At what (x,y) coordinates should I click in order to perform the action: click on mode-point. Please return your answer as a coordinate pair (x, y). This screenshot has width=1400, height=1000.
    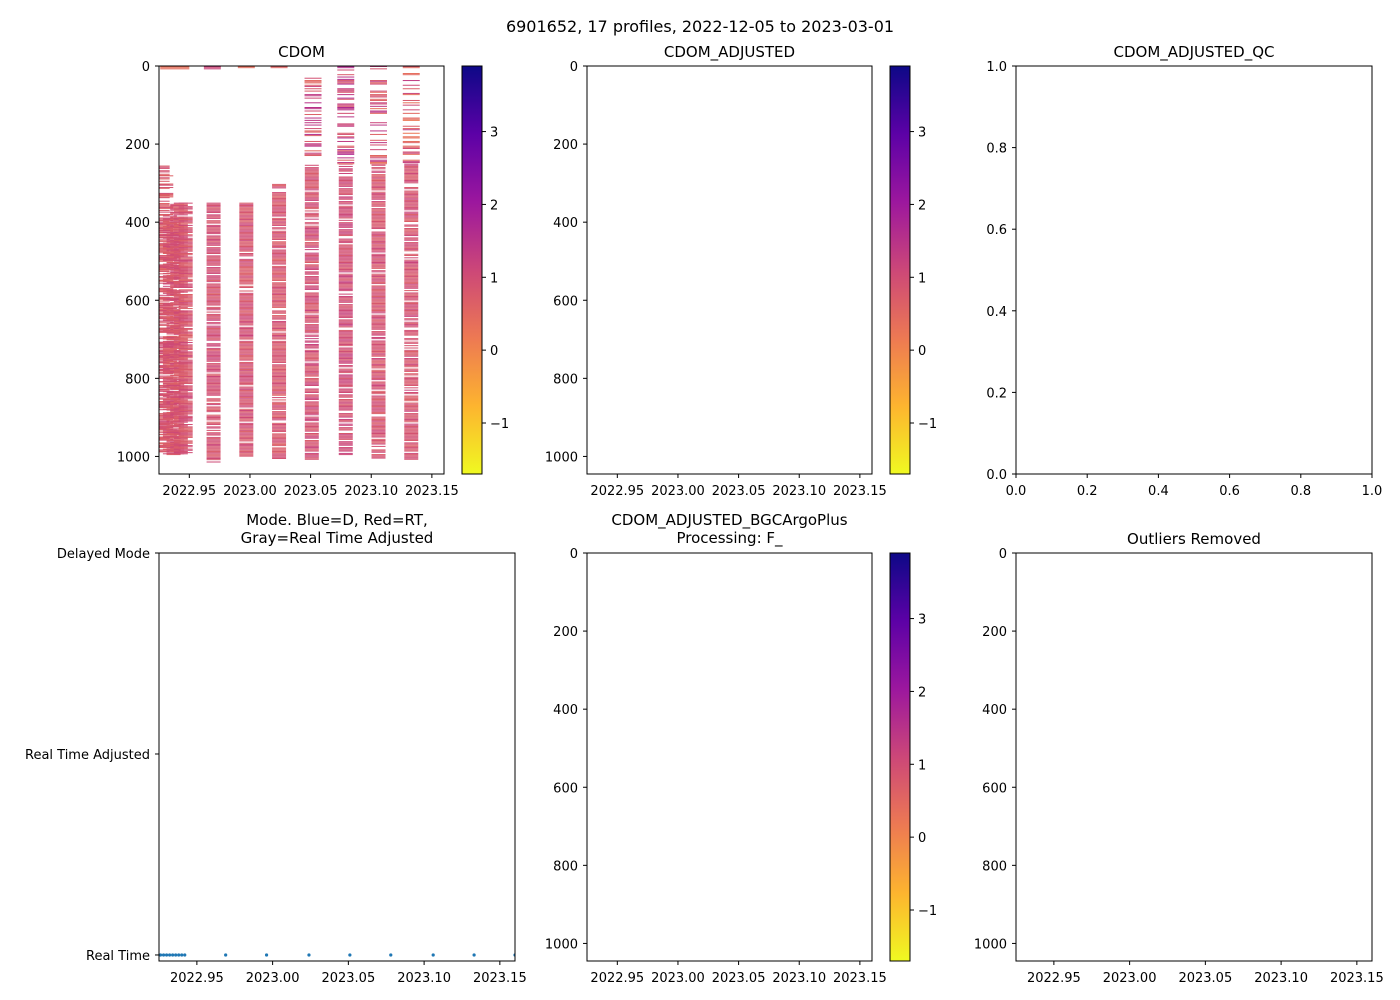
    Looking at the image, I should click on (173, 955).